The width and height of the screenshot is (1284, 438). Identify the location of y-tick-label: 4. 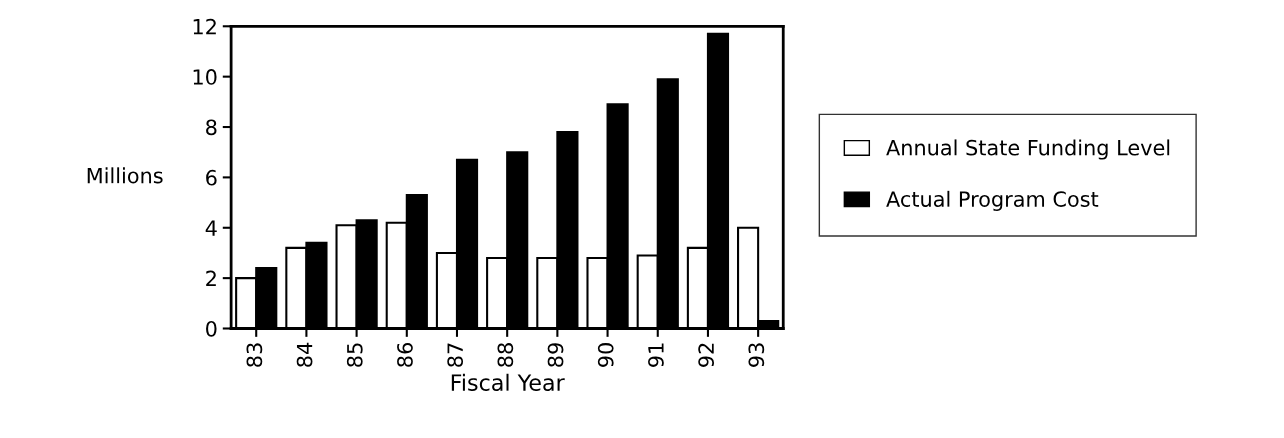
(211, 228).